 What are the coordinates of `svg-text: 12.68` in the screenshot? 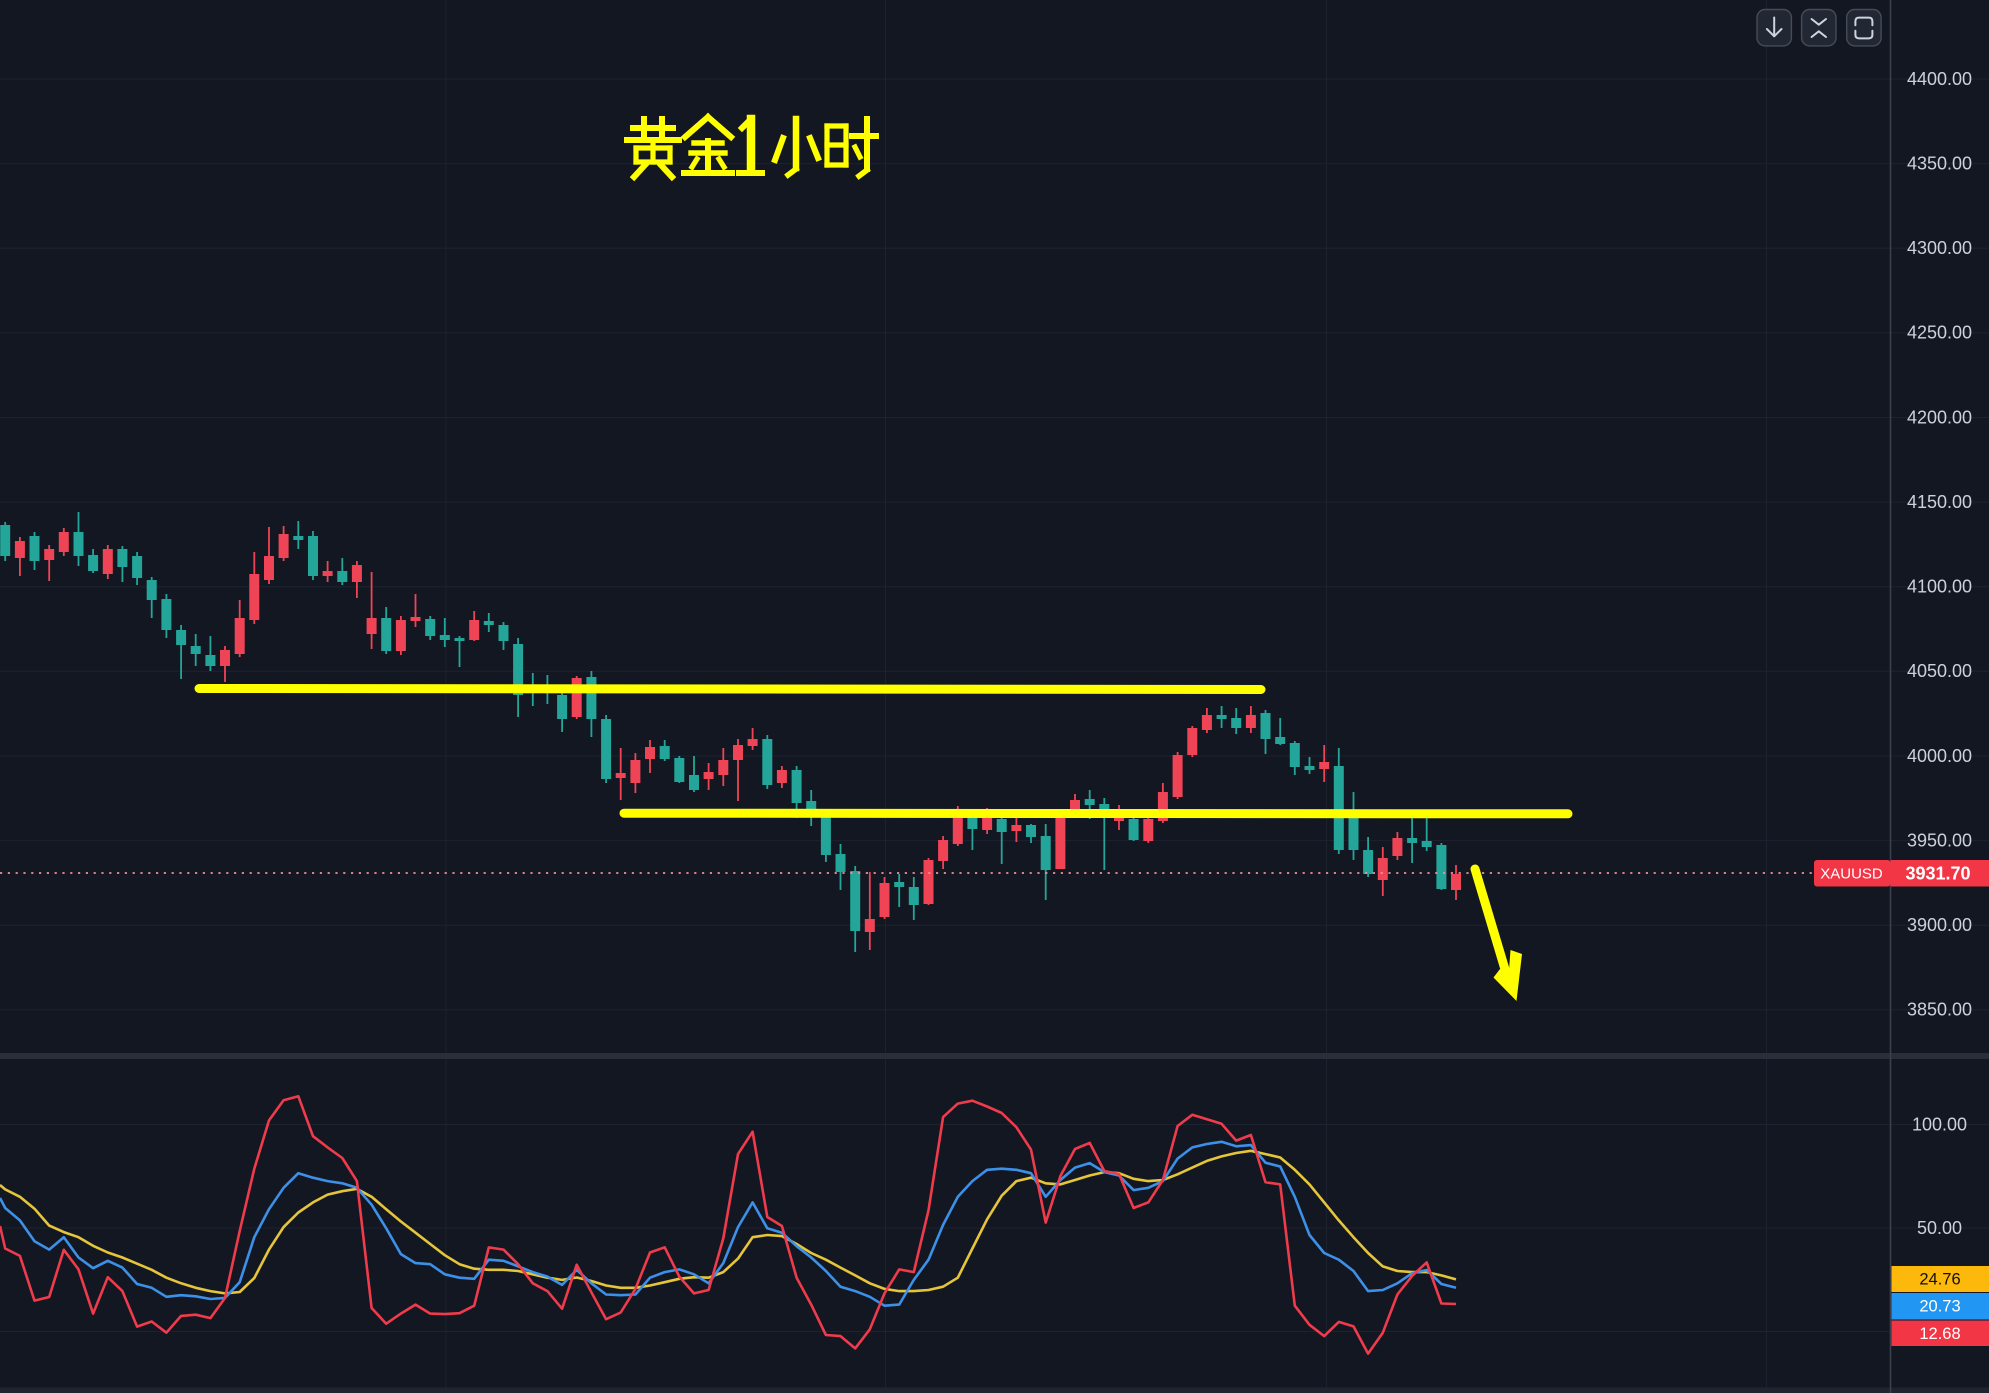 It's located at (1939, 1334).